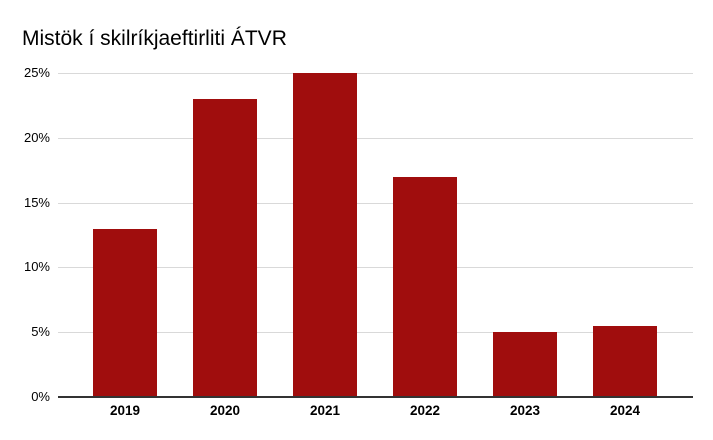  What do you see at coordinates (36, 72) in the screenshot?
I see `y-axis-tick-label-25: 25%` at bounding box center [36, 72].